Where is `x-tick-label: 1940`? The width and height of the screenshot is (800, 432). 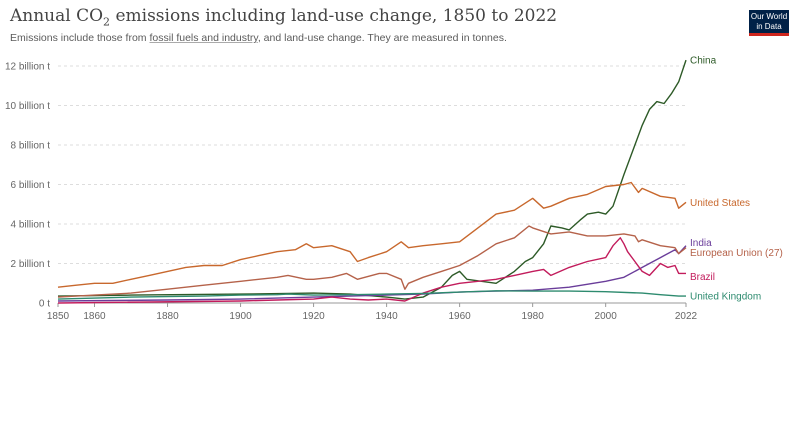
x-tick-label: 1940 is located at coordinates (386, 316).